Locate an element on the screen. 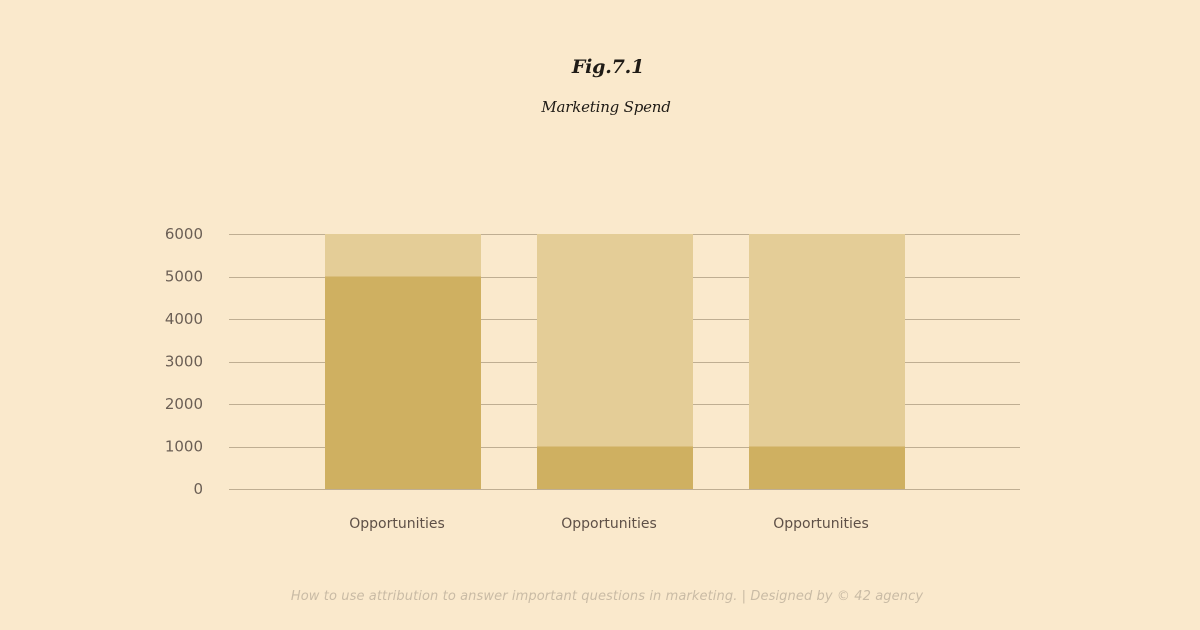 The width and height of the screenshot is (1200, 630). y-tick-label: 2000 is located at coordinates (184, 404).